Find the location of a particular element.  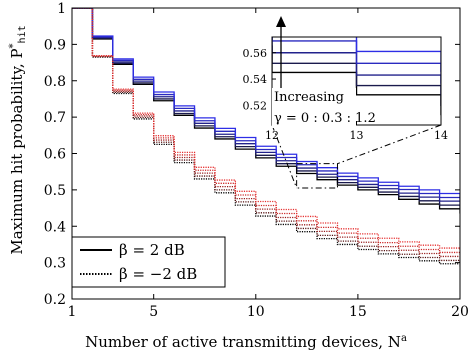

y-tick-label: 0.8 is located at coordinates (55, 82).